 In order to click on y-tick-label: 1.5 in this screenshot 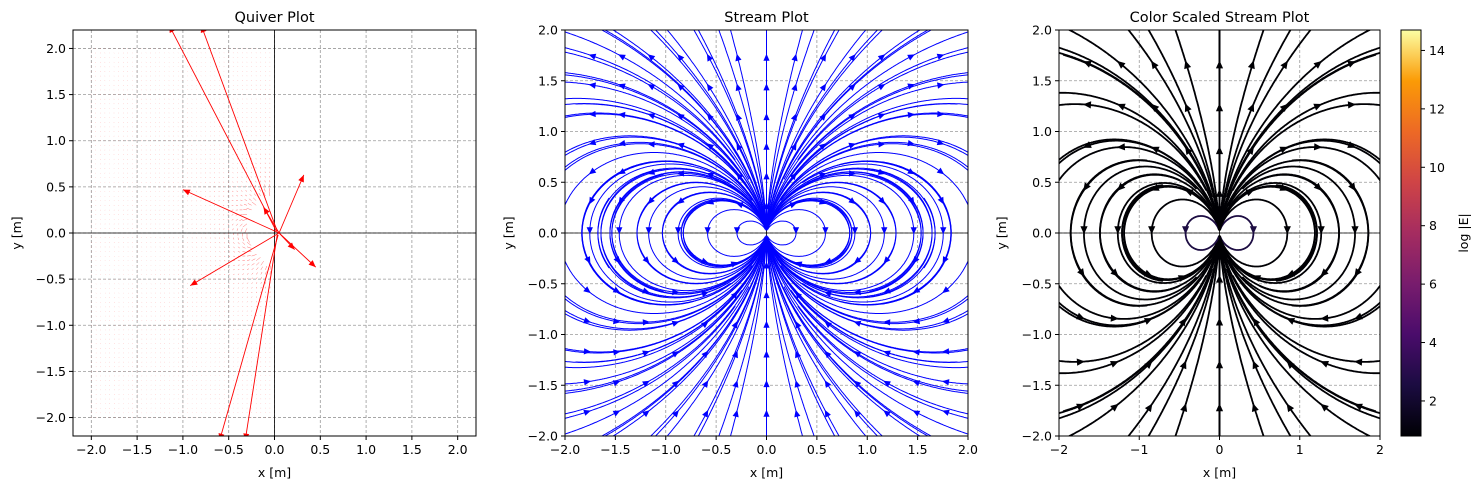, I will do `click(1042, 80)`.